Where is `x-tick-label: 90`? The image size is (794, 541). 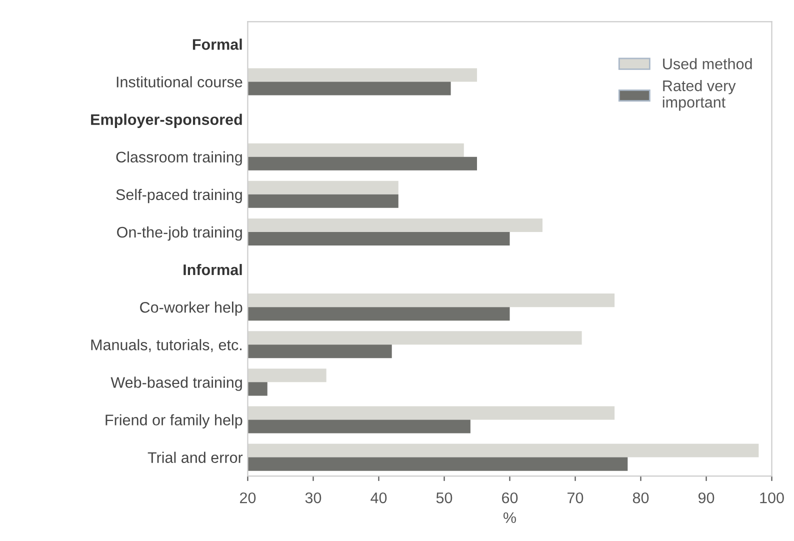 x-tick-label: 90 is located at coordinates (706, 498).